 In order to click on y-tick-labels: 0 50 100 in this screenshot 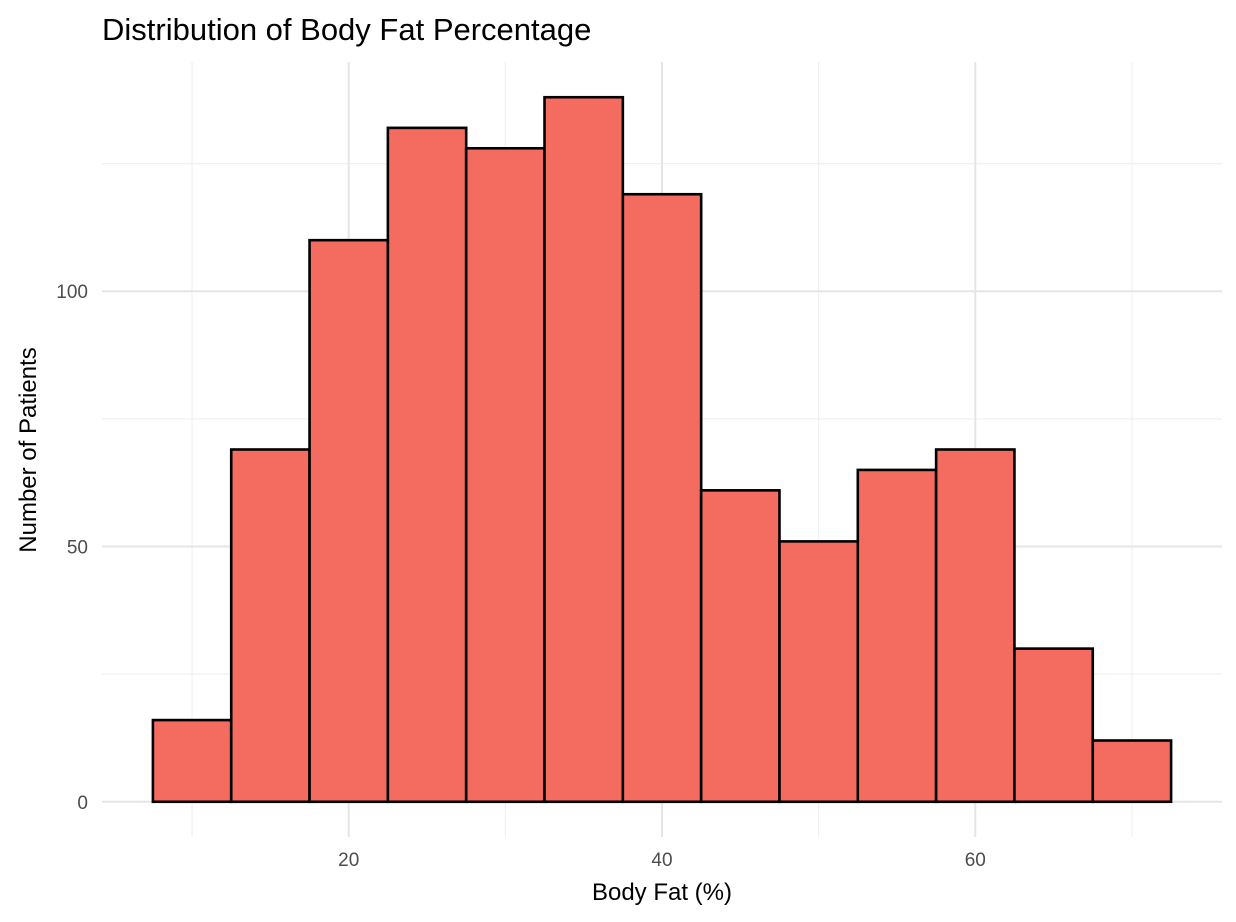, I will do `click(72, 548)`.